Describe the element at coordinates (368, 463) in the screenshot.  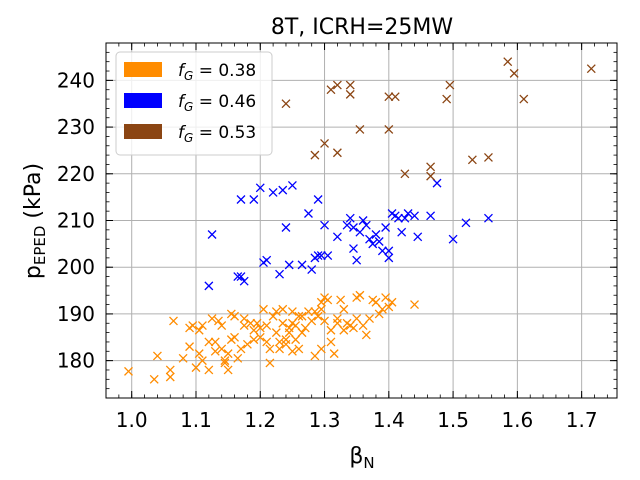
I see `x-axis-label-subscript: N` at that location.